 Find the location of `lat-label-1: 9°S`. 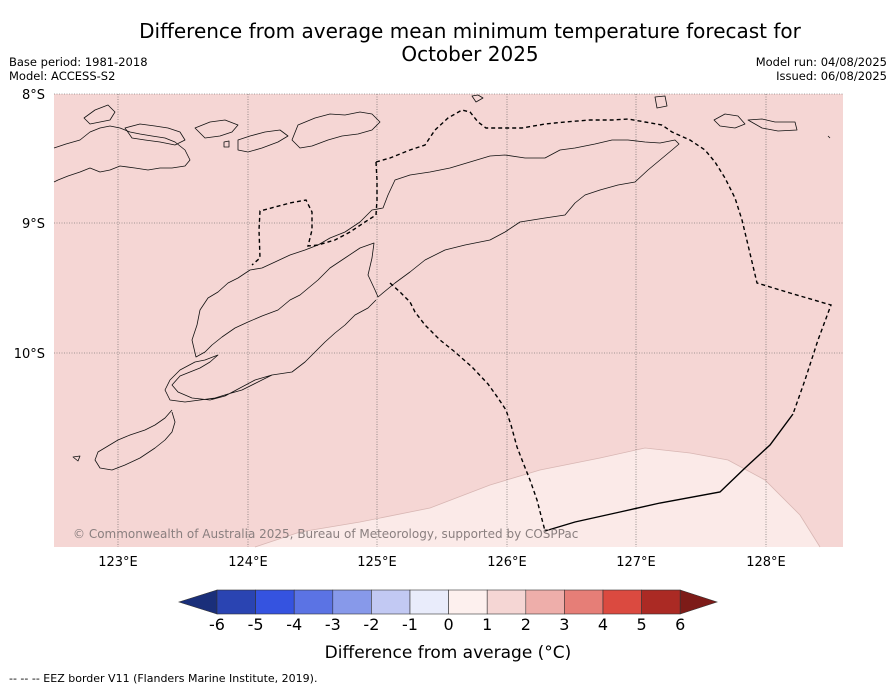

lat-label-1: 9°S is located at coordinates (33, 224).